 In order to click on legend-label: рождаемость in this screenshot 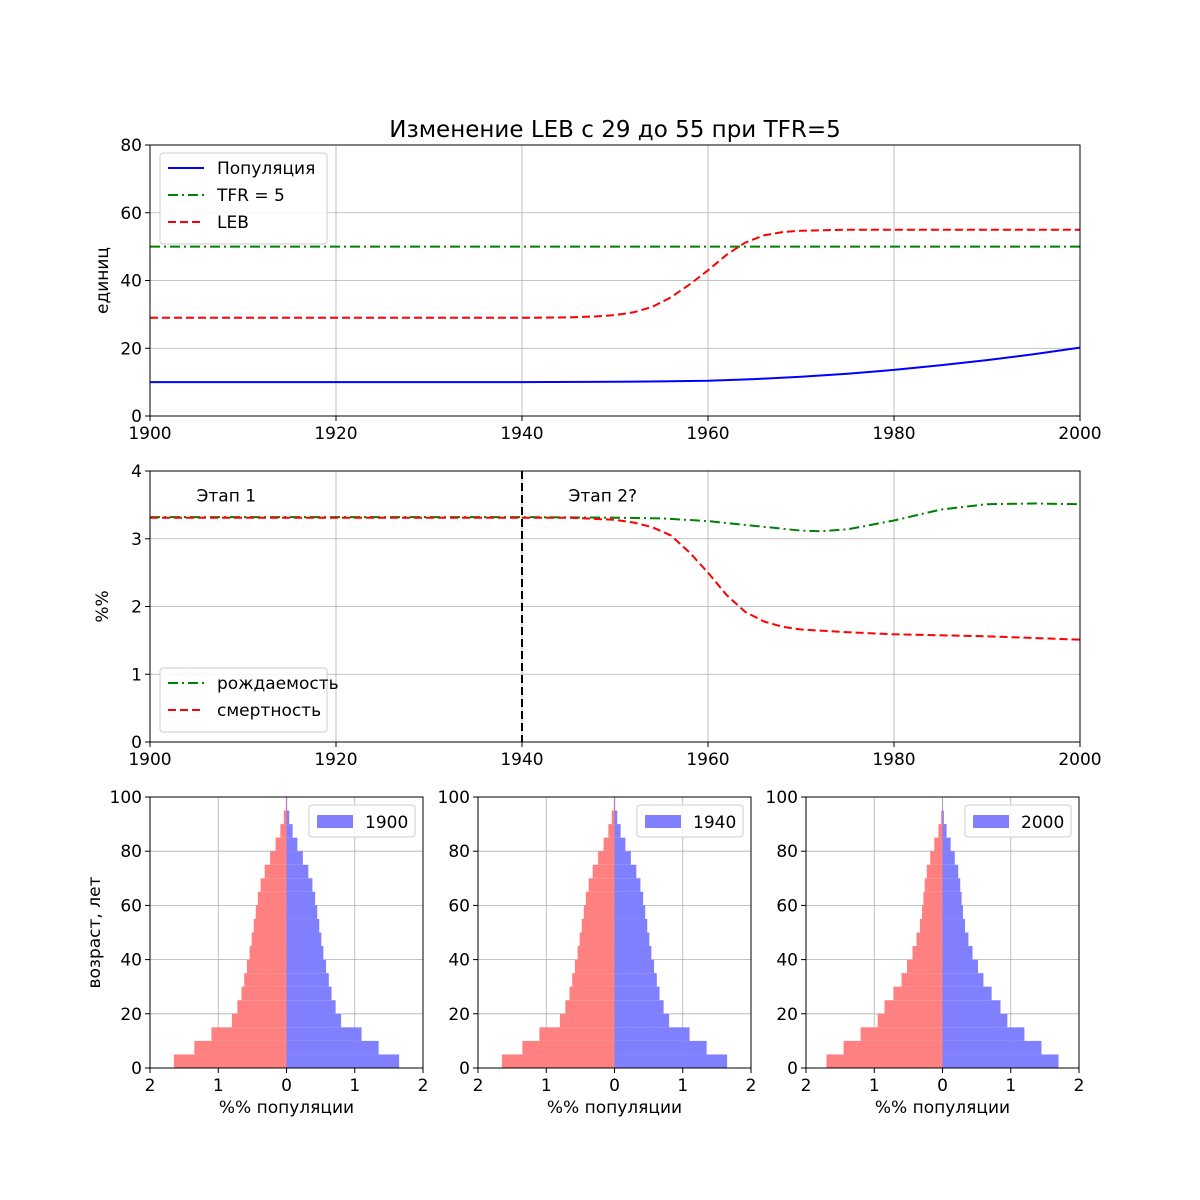, I will do `click(278, 684)`.